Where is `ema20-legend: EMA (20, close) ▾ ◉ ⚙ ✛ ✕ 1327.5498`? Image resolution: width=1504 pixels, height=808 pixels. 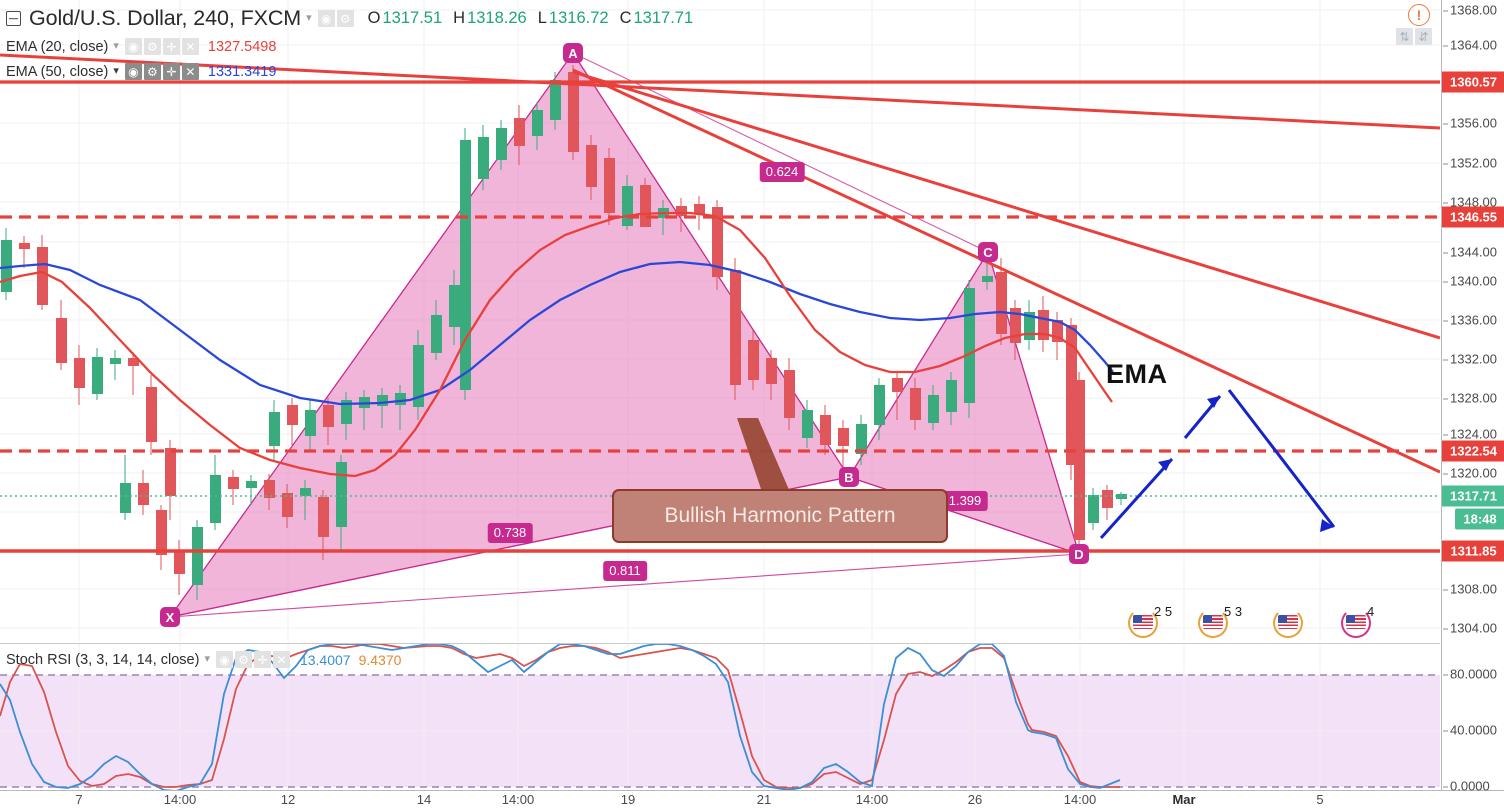 ema20-legend: EMA (20, close) ▾ ◉ ⚙ ✛ ✕ 1327.5498 is located at coordinates (141, 46).